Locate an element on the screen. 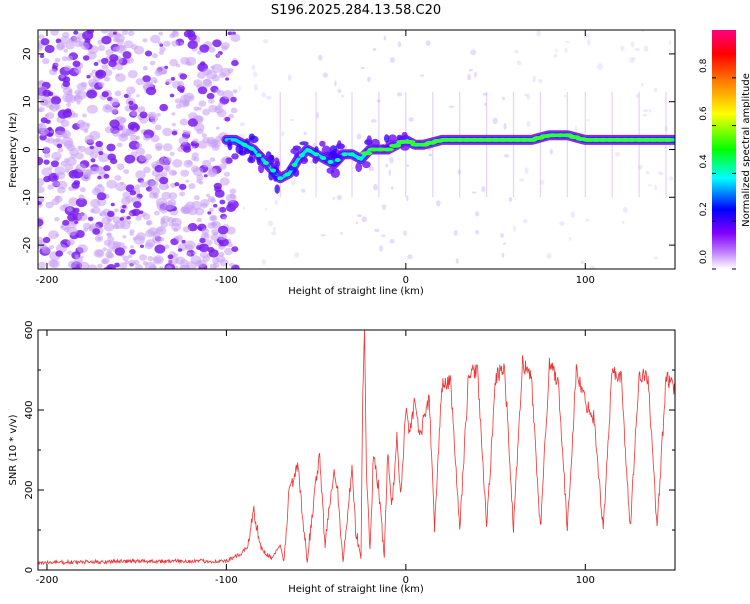 This screenshot has height=604, width=750. colorbar-label: Normalized spectral amplitude is located at coordinates (745, 150).